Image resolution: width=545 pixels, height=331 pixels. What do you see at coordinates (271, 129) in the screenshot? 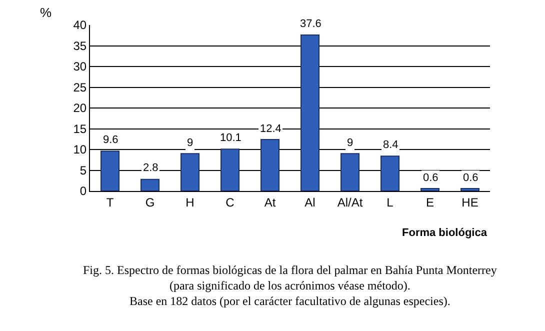
I see `data-label: 12.4` at bounding box center [271, 129].